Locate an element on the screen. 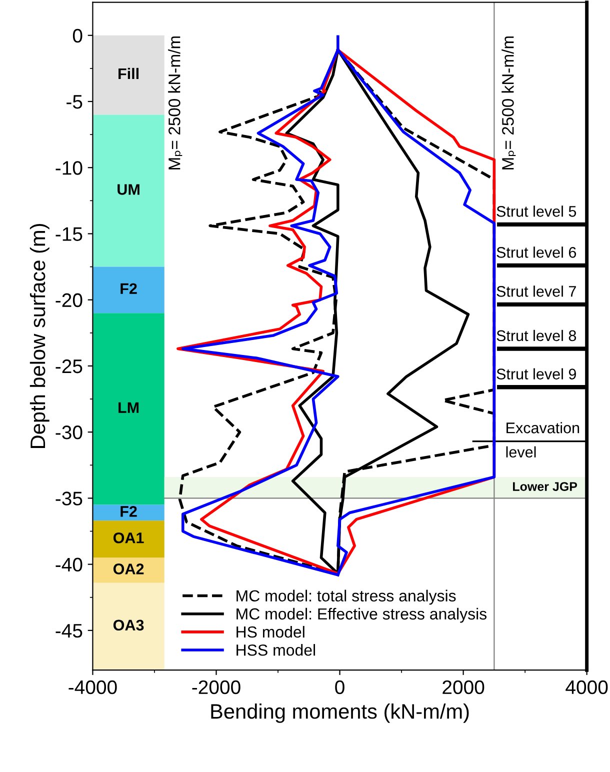 This screenshot has height=772, width=610. band-label: Fill is located at coordinates (128, 73).